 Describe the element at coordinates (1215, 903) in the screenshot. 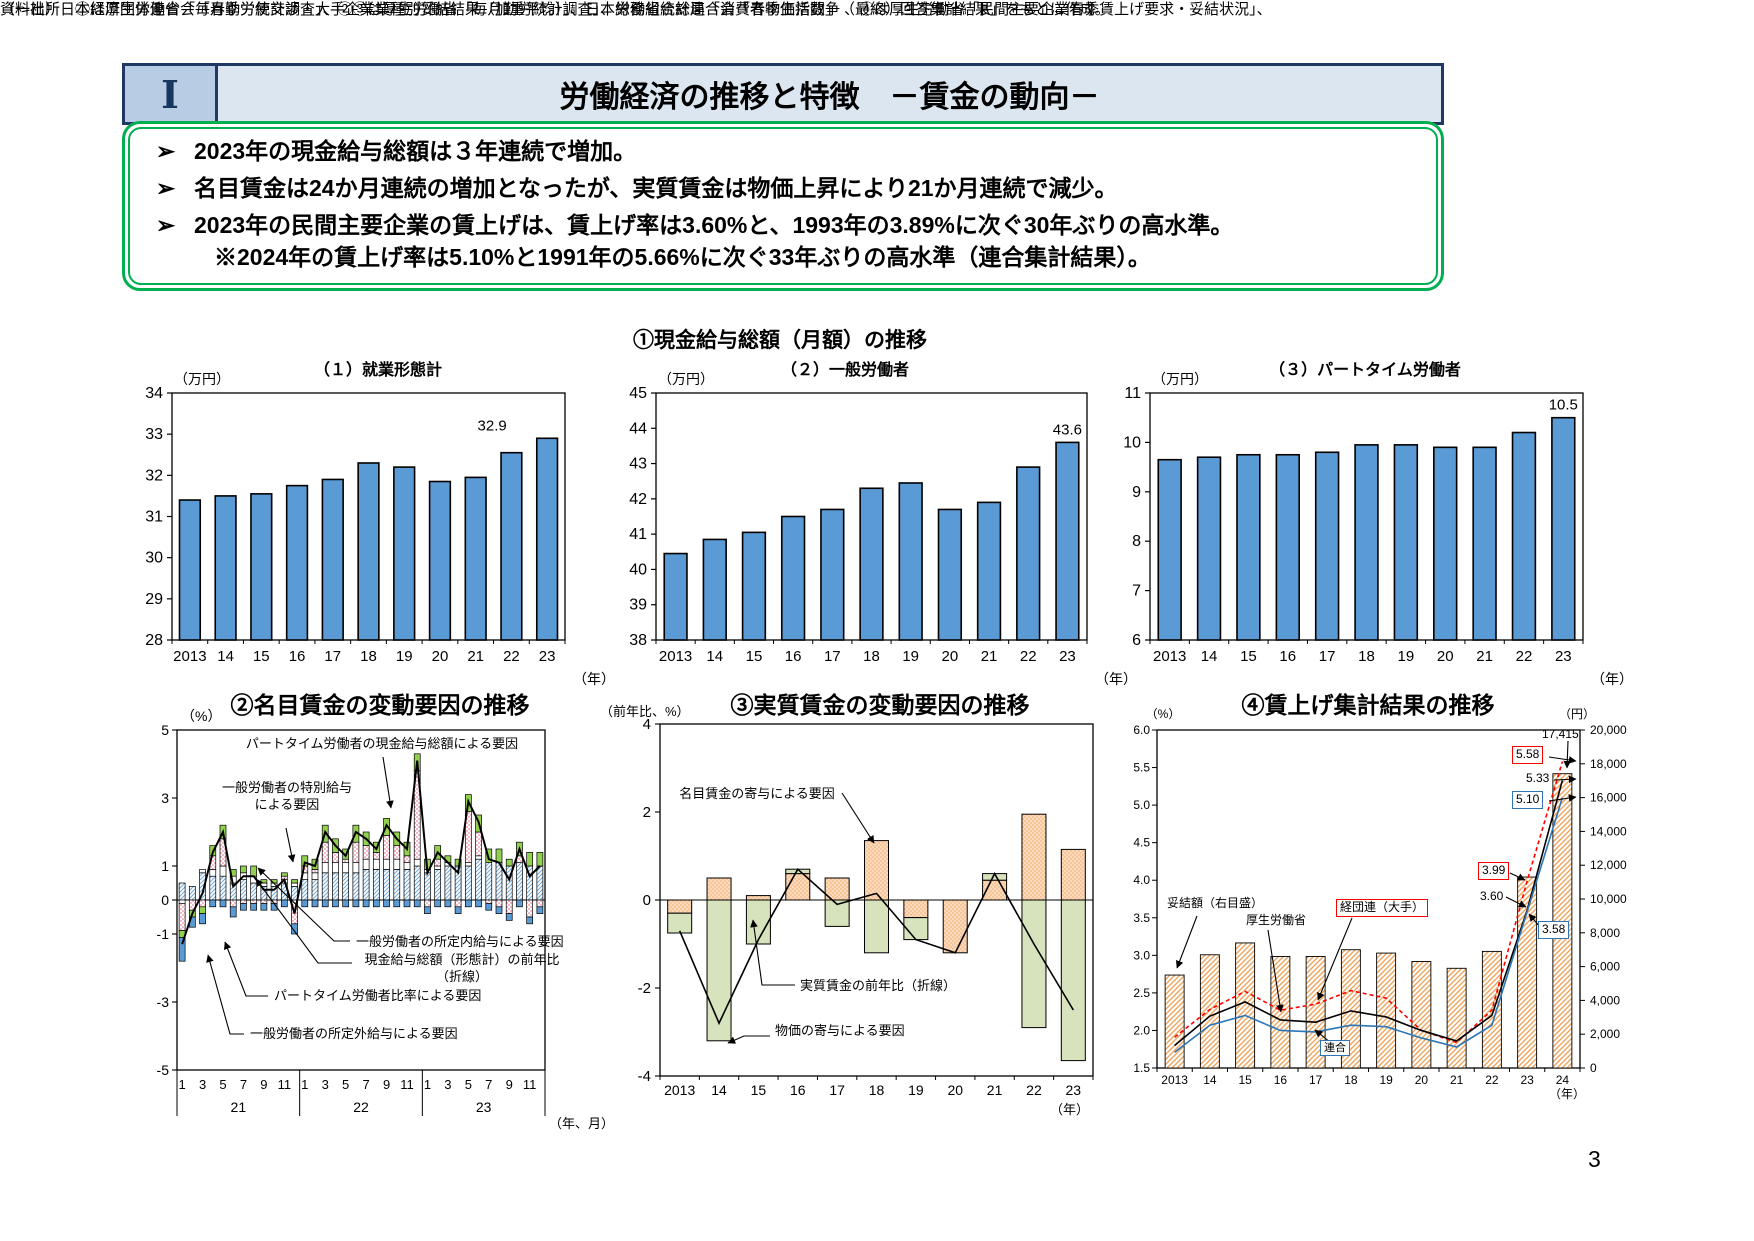

I see `label-settlement-amount: 妥結額（右目盛）` at that location.